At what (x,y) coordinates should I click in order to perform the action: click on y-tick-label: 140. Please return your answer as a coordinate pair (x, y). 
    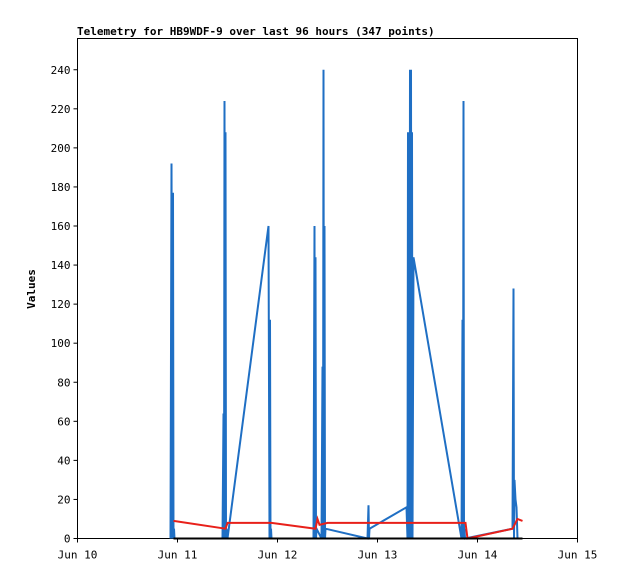
    Looking at the image, I should click on (61, 265).